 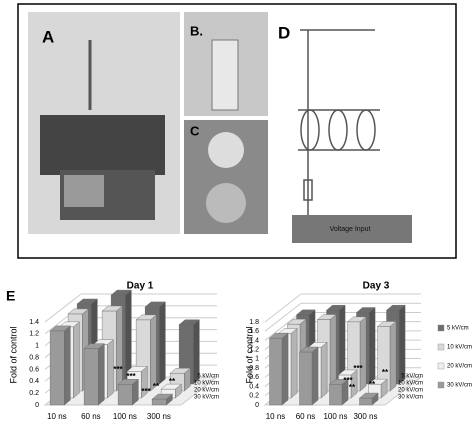 What do you see at coordinates (376, 286) in the screenshot?
I see `chart-title: Day 3` at bounding box center [376, 286].